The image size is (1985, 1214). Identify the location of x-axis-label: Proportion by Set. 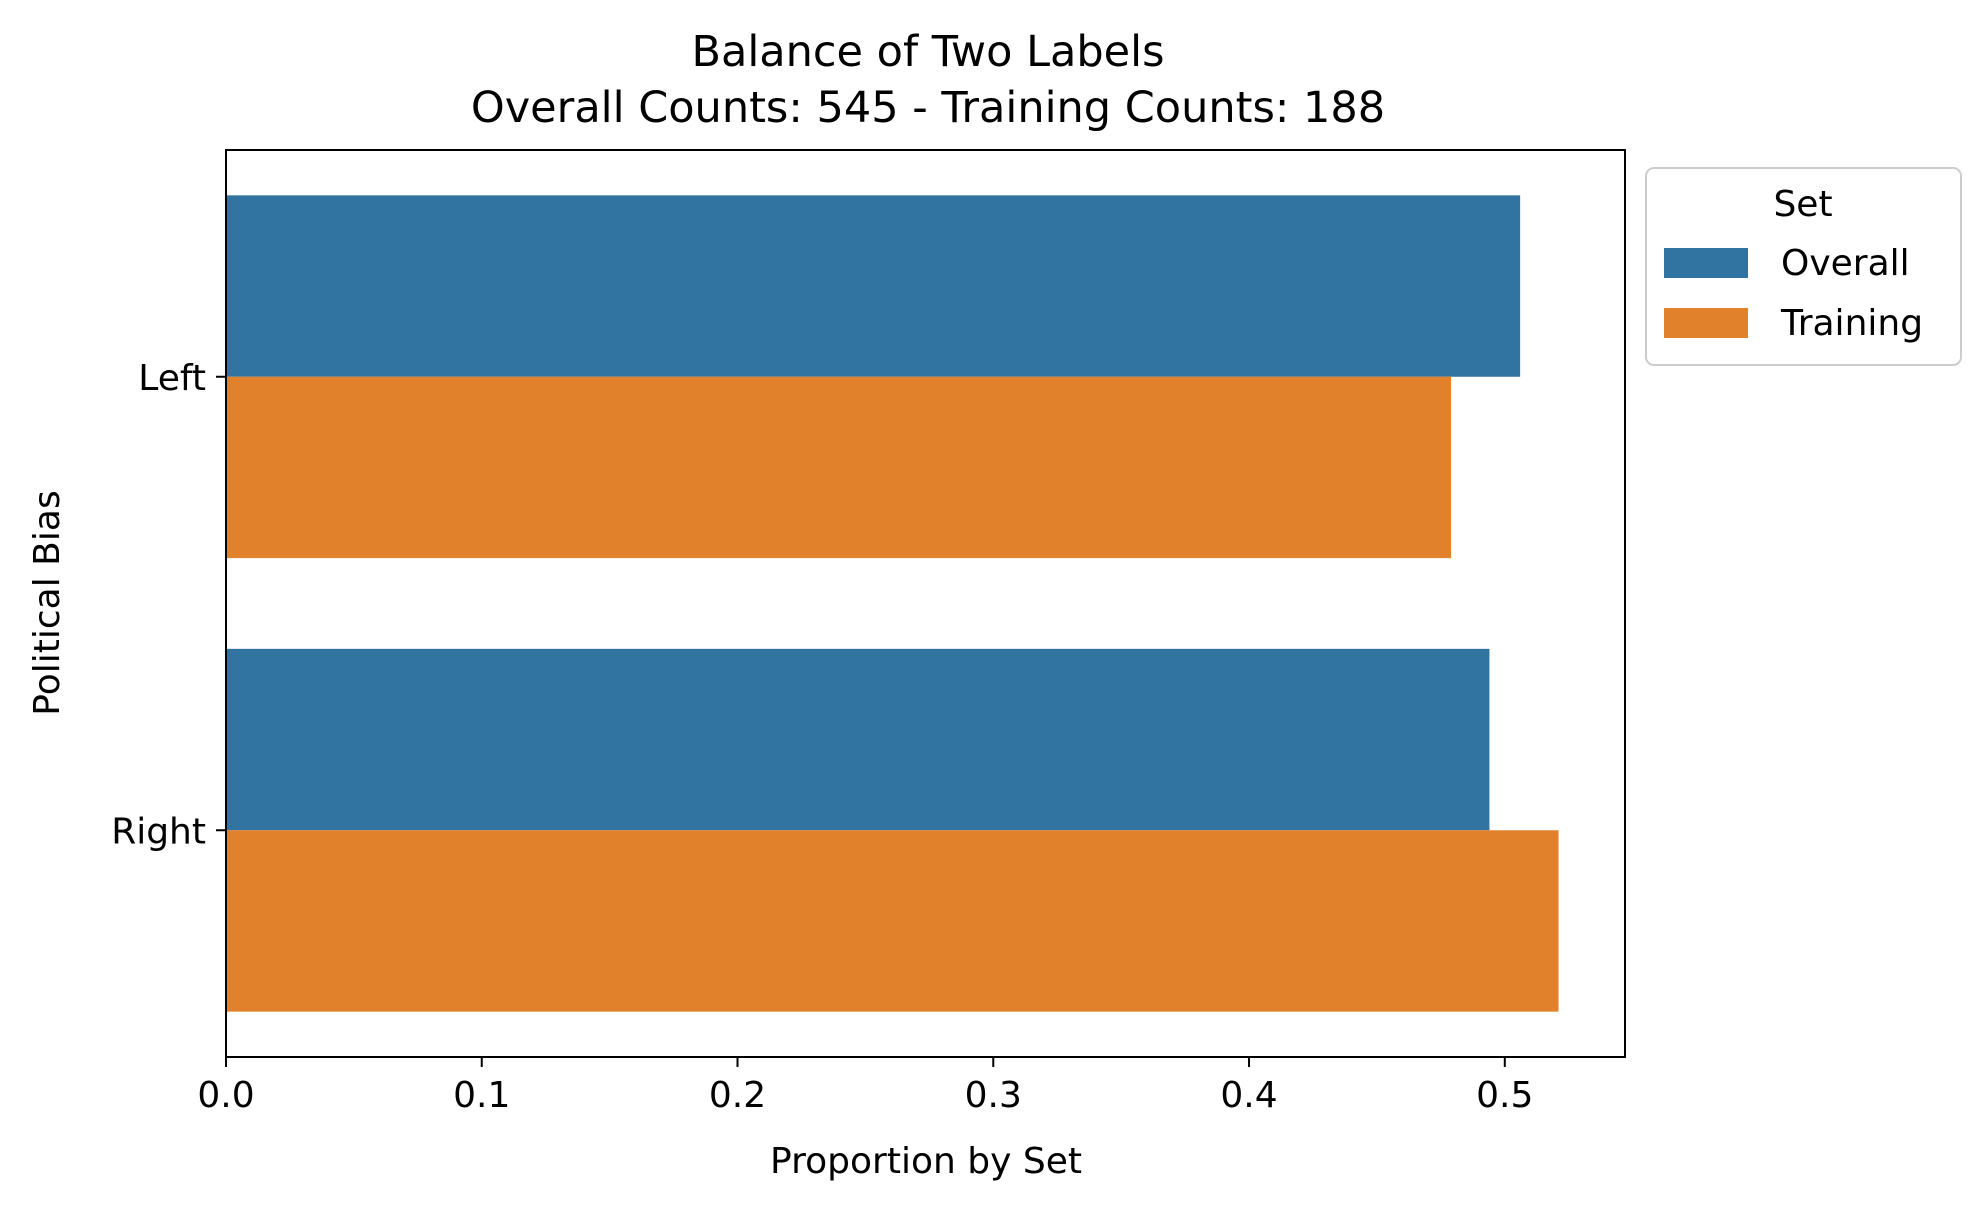
(926, 1161).